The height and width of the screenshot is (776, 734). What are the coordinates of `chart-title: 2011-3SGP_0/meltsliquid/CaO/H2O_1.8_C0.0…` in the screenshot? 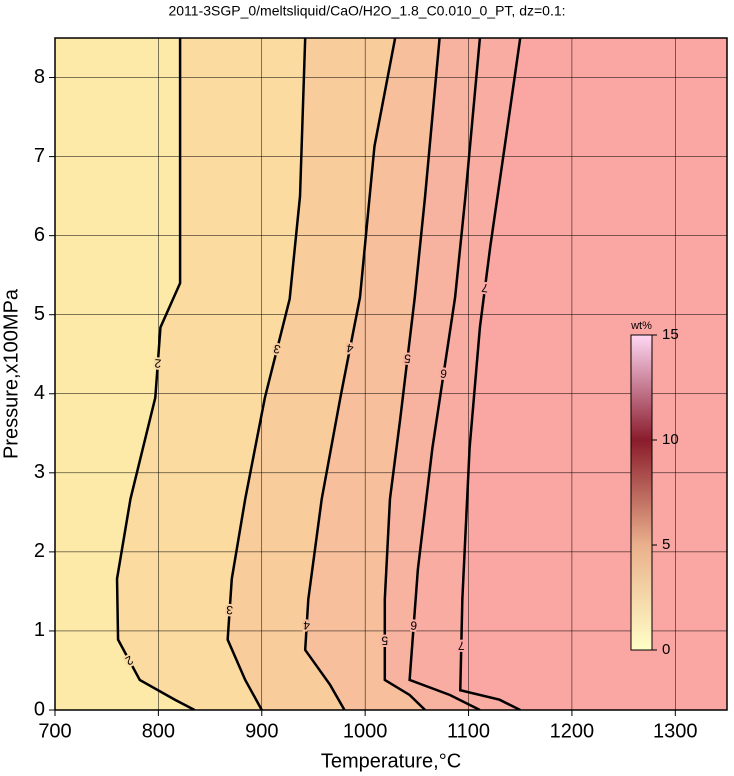 It's located at (366, 11).